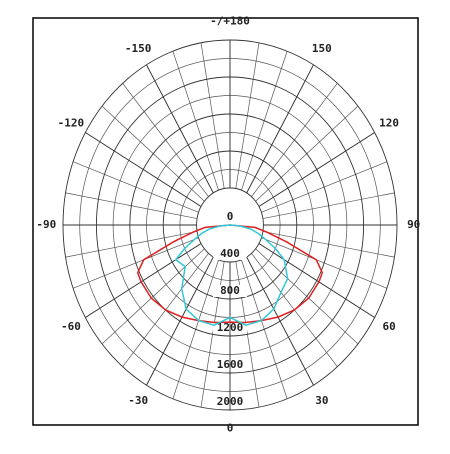 This screenshot has height=454, width=450. I want to click on angle-tick-label: 30, so click(321, 400).